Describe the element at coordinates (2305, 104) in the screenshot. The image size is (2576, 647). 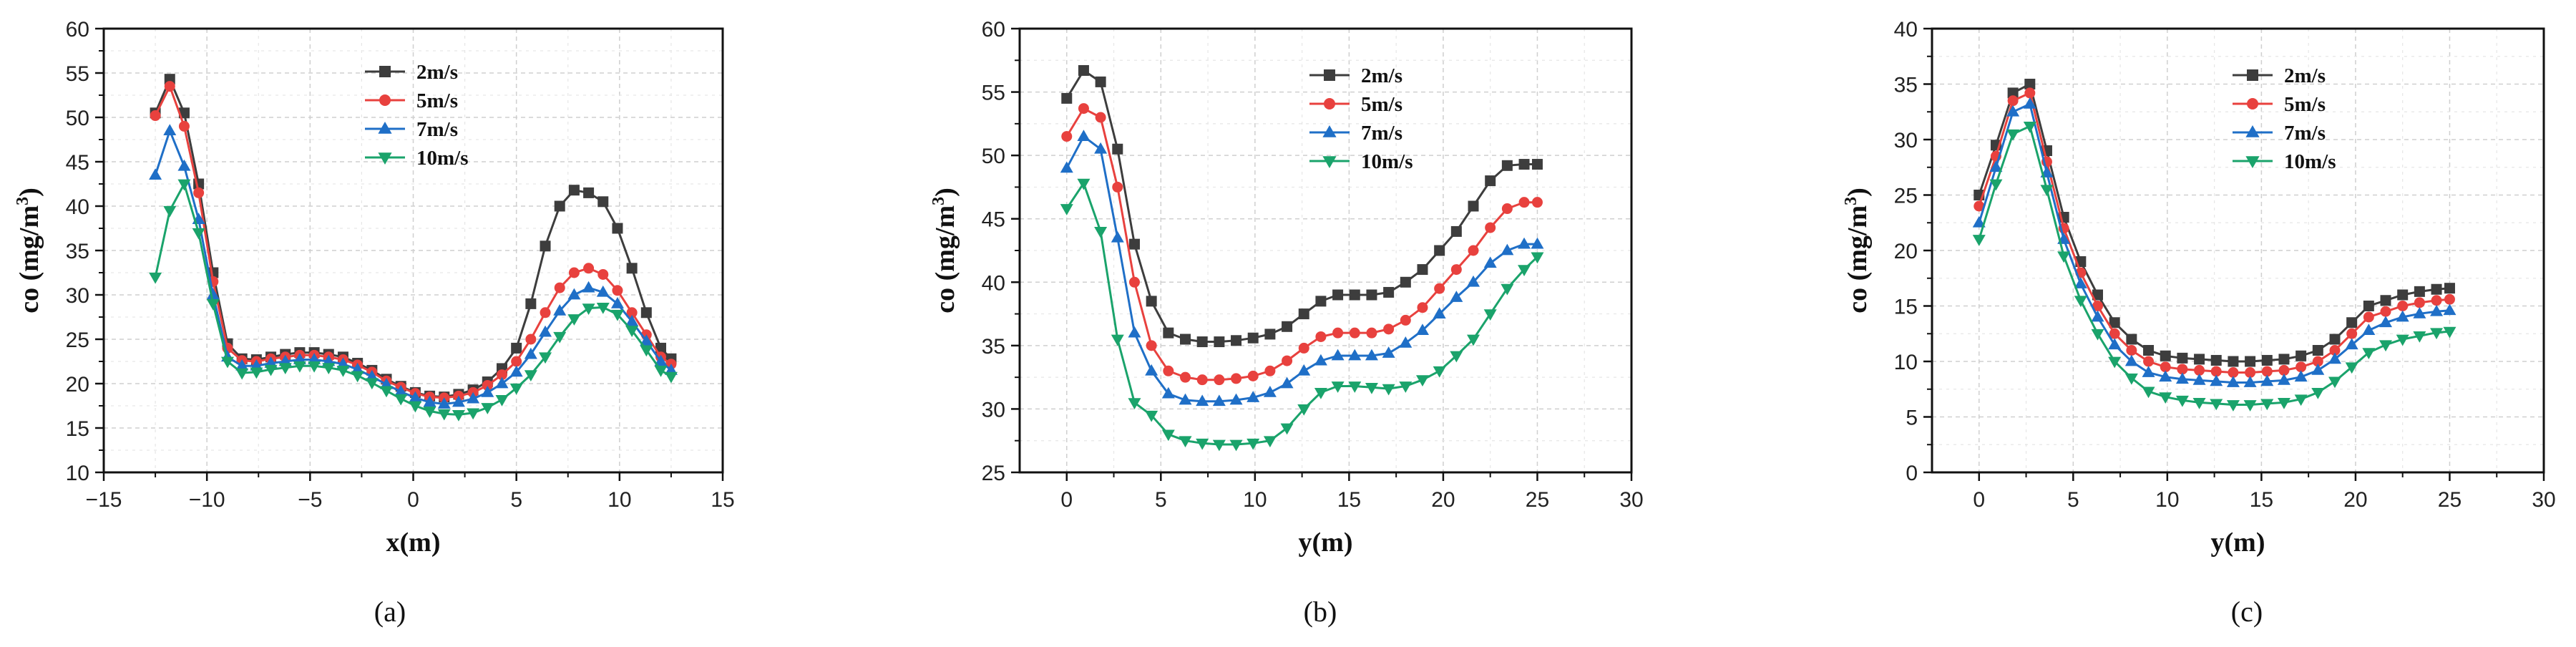
I see `legend-label: 5m/s` at that location.